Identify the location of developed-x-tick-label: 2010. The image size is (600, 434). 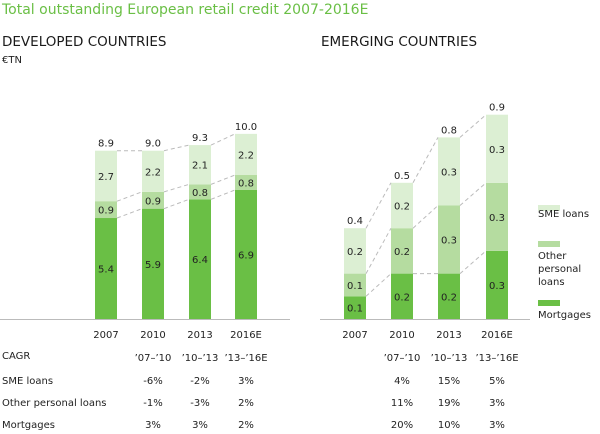
(152, 335).